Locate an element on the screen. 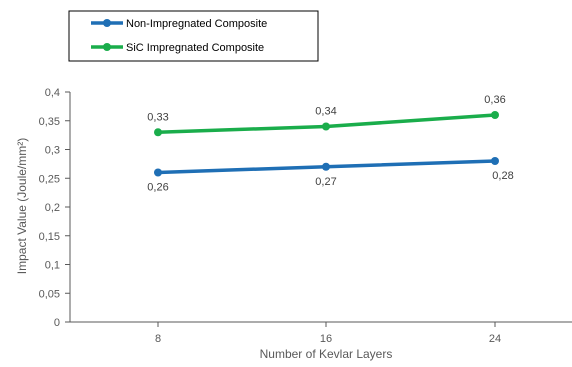  y-tick-label: 0,05 is located at coordinates (49, 294).